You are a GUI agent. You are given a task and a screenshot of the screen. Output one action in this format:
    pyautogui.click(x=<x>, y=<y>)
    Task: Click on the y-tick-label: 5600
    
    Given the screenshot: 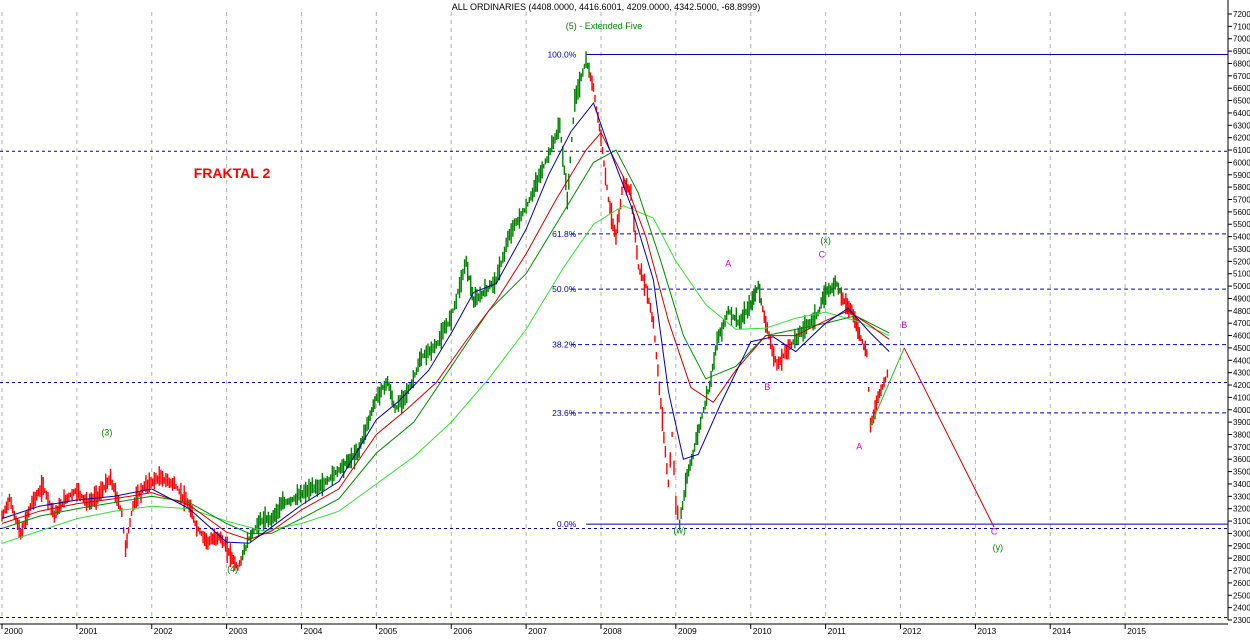 What is the action you would take?
    pyautogui.click(x=1241, y=212)
    